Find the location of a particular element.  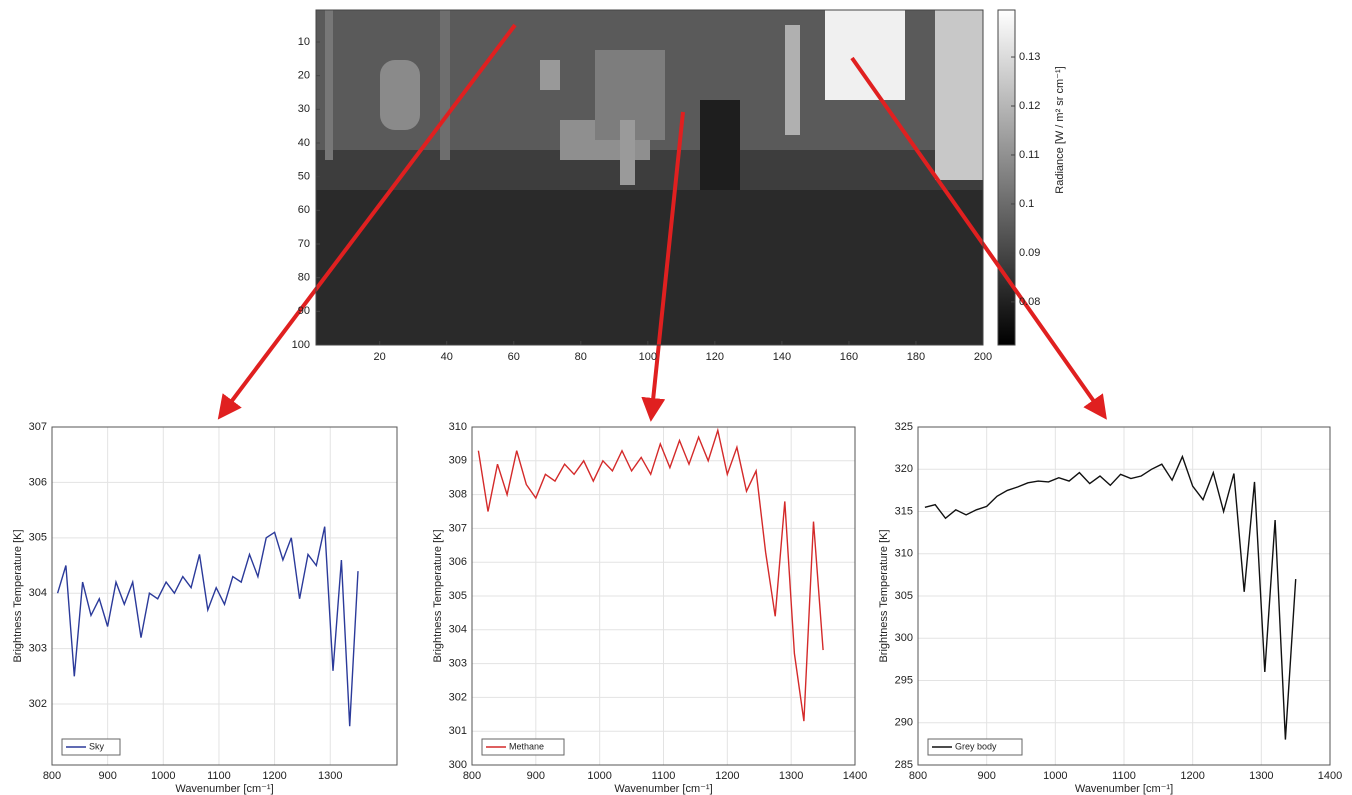

colorbar-tick-label: 0.13 is located at coordinates (1029, 57).